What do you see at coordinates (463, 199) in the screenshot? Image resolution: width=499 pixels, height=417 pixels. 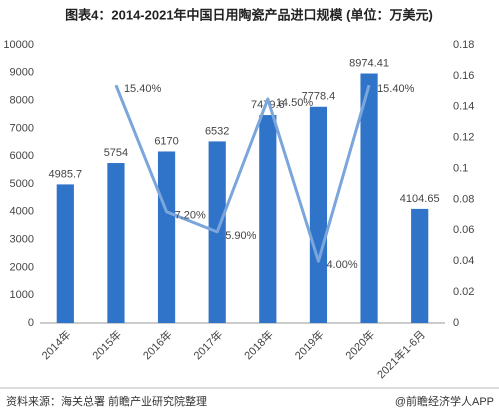 I see `y2-tick-label: 0.08` at bounding box center [463, 199].